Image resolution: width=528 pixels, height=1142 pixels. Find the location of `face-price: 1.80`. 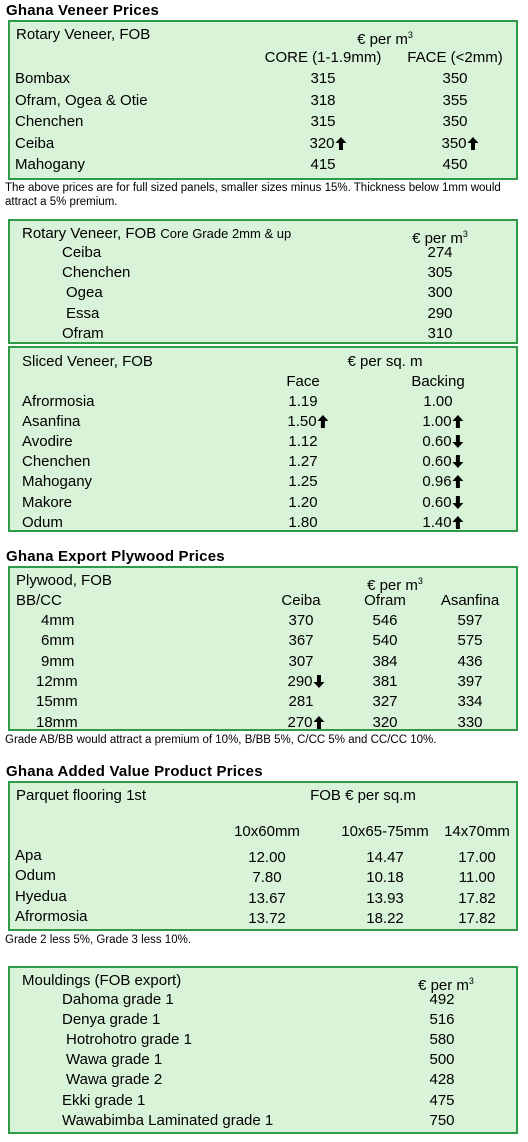

face-price: 1.80 is located at coordinates (303, 522).